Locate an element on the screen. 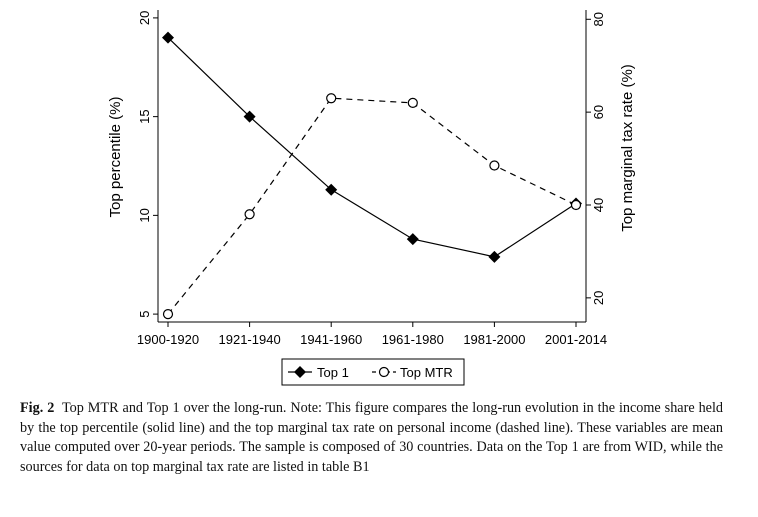 Image resolution: width=758 pixels, height=517 pixels. x-tick-label: 1900-1920 is located at coordinates (168, 339).